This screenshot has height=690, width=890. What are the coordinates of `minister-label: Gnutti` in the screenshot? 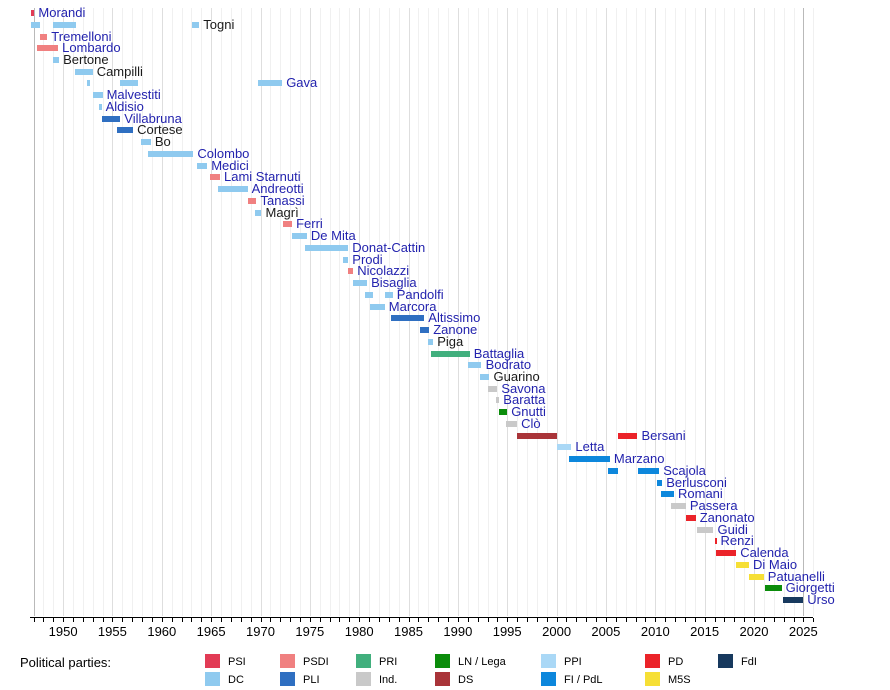 It's located at (528, 412).